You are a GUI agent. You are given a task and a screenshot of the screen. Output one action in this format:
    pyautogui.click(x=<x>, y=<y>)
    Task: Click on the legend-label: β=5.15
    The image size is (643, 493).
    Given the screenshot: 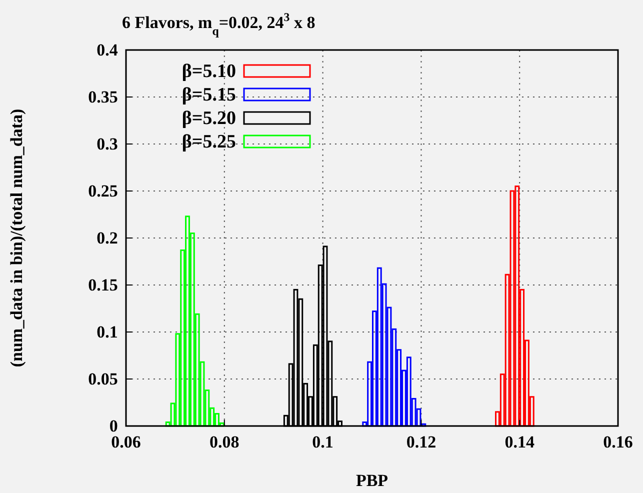 What is the action you would take?
    pyautogui.click(x=209, y=95)
    